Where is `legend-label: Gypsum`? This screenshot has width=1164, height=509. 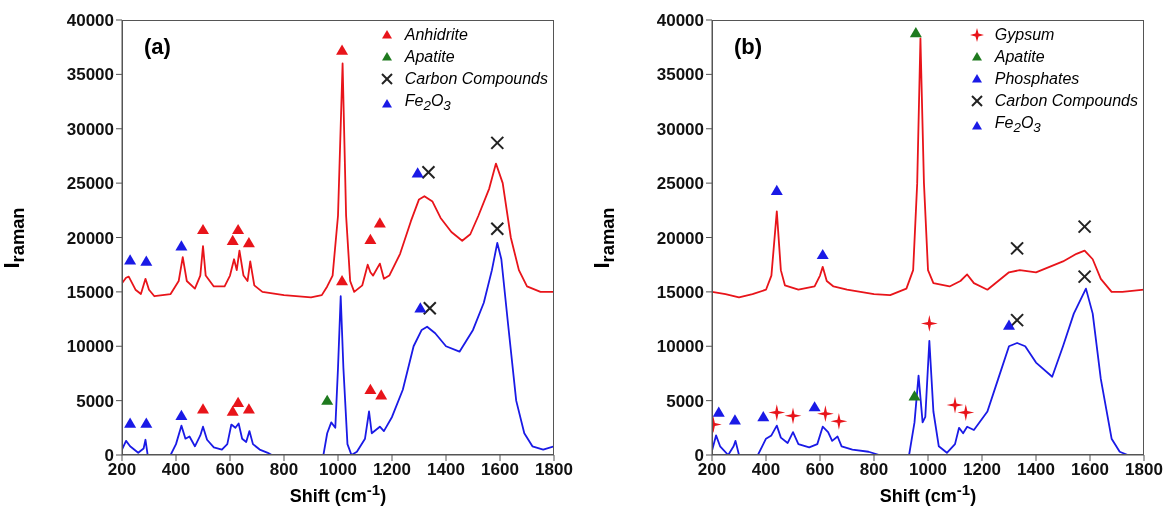
legend-label: Gypsum is located at coordinates (1024, 35).